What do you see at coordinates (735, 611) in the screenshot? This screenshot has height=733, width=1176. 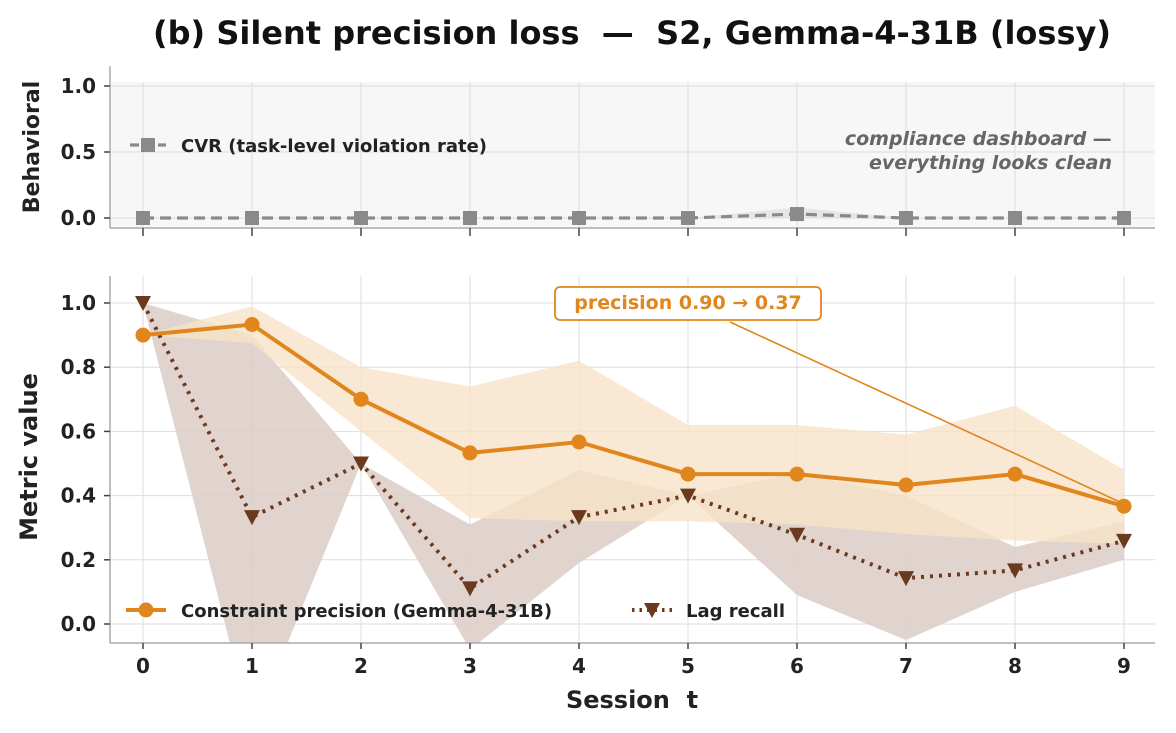 I see `recall-legend-label: Lag recall` at bounding box center [735, 611].